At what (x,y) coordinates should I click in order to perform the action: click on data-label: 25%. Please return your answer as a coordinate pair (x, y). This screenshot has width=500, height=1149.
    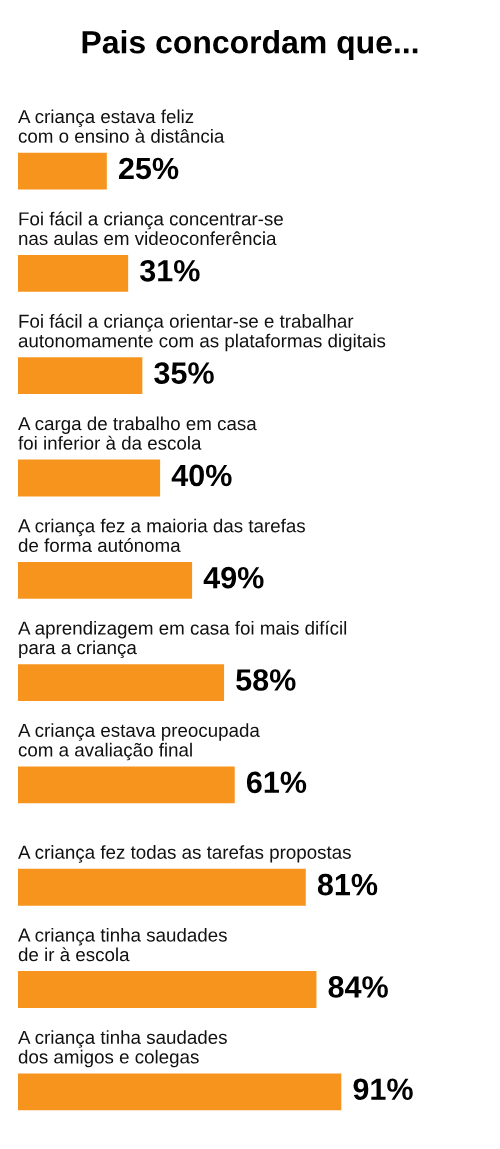
    Looking at the image, I should click on (148, 168).